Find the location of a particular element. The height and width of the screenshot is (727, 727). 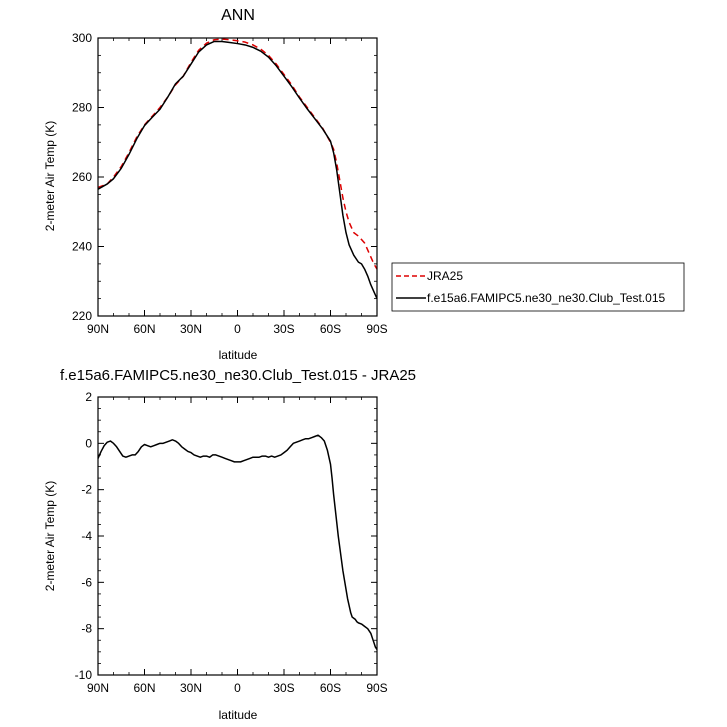

p1-xtick-1-label: 60N is located at coordinates (144, 329).